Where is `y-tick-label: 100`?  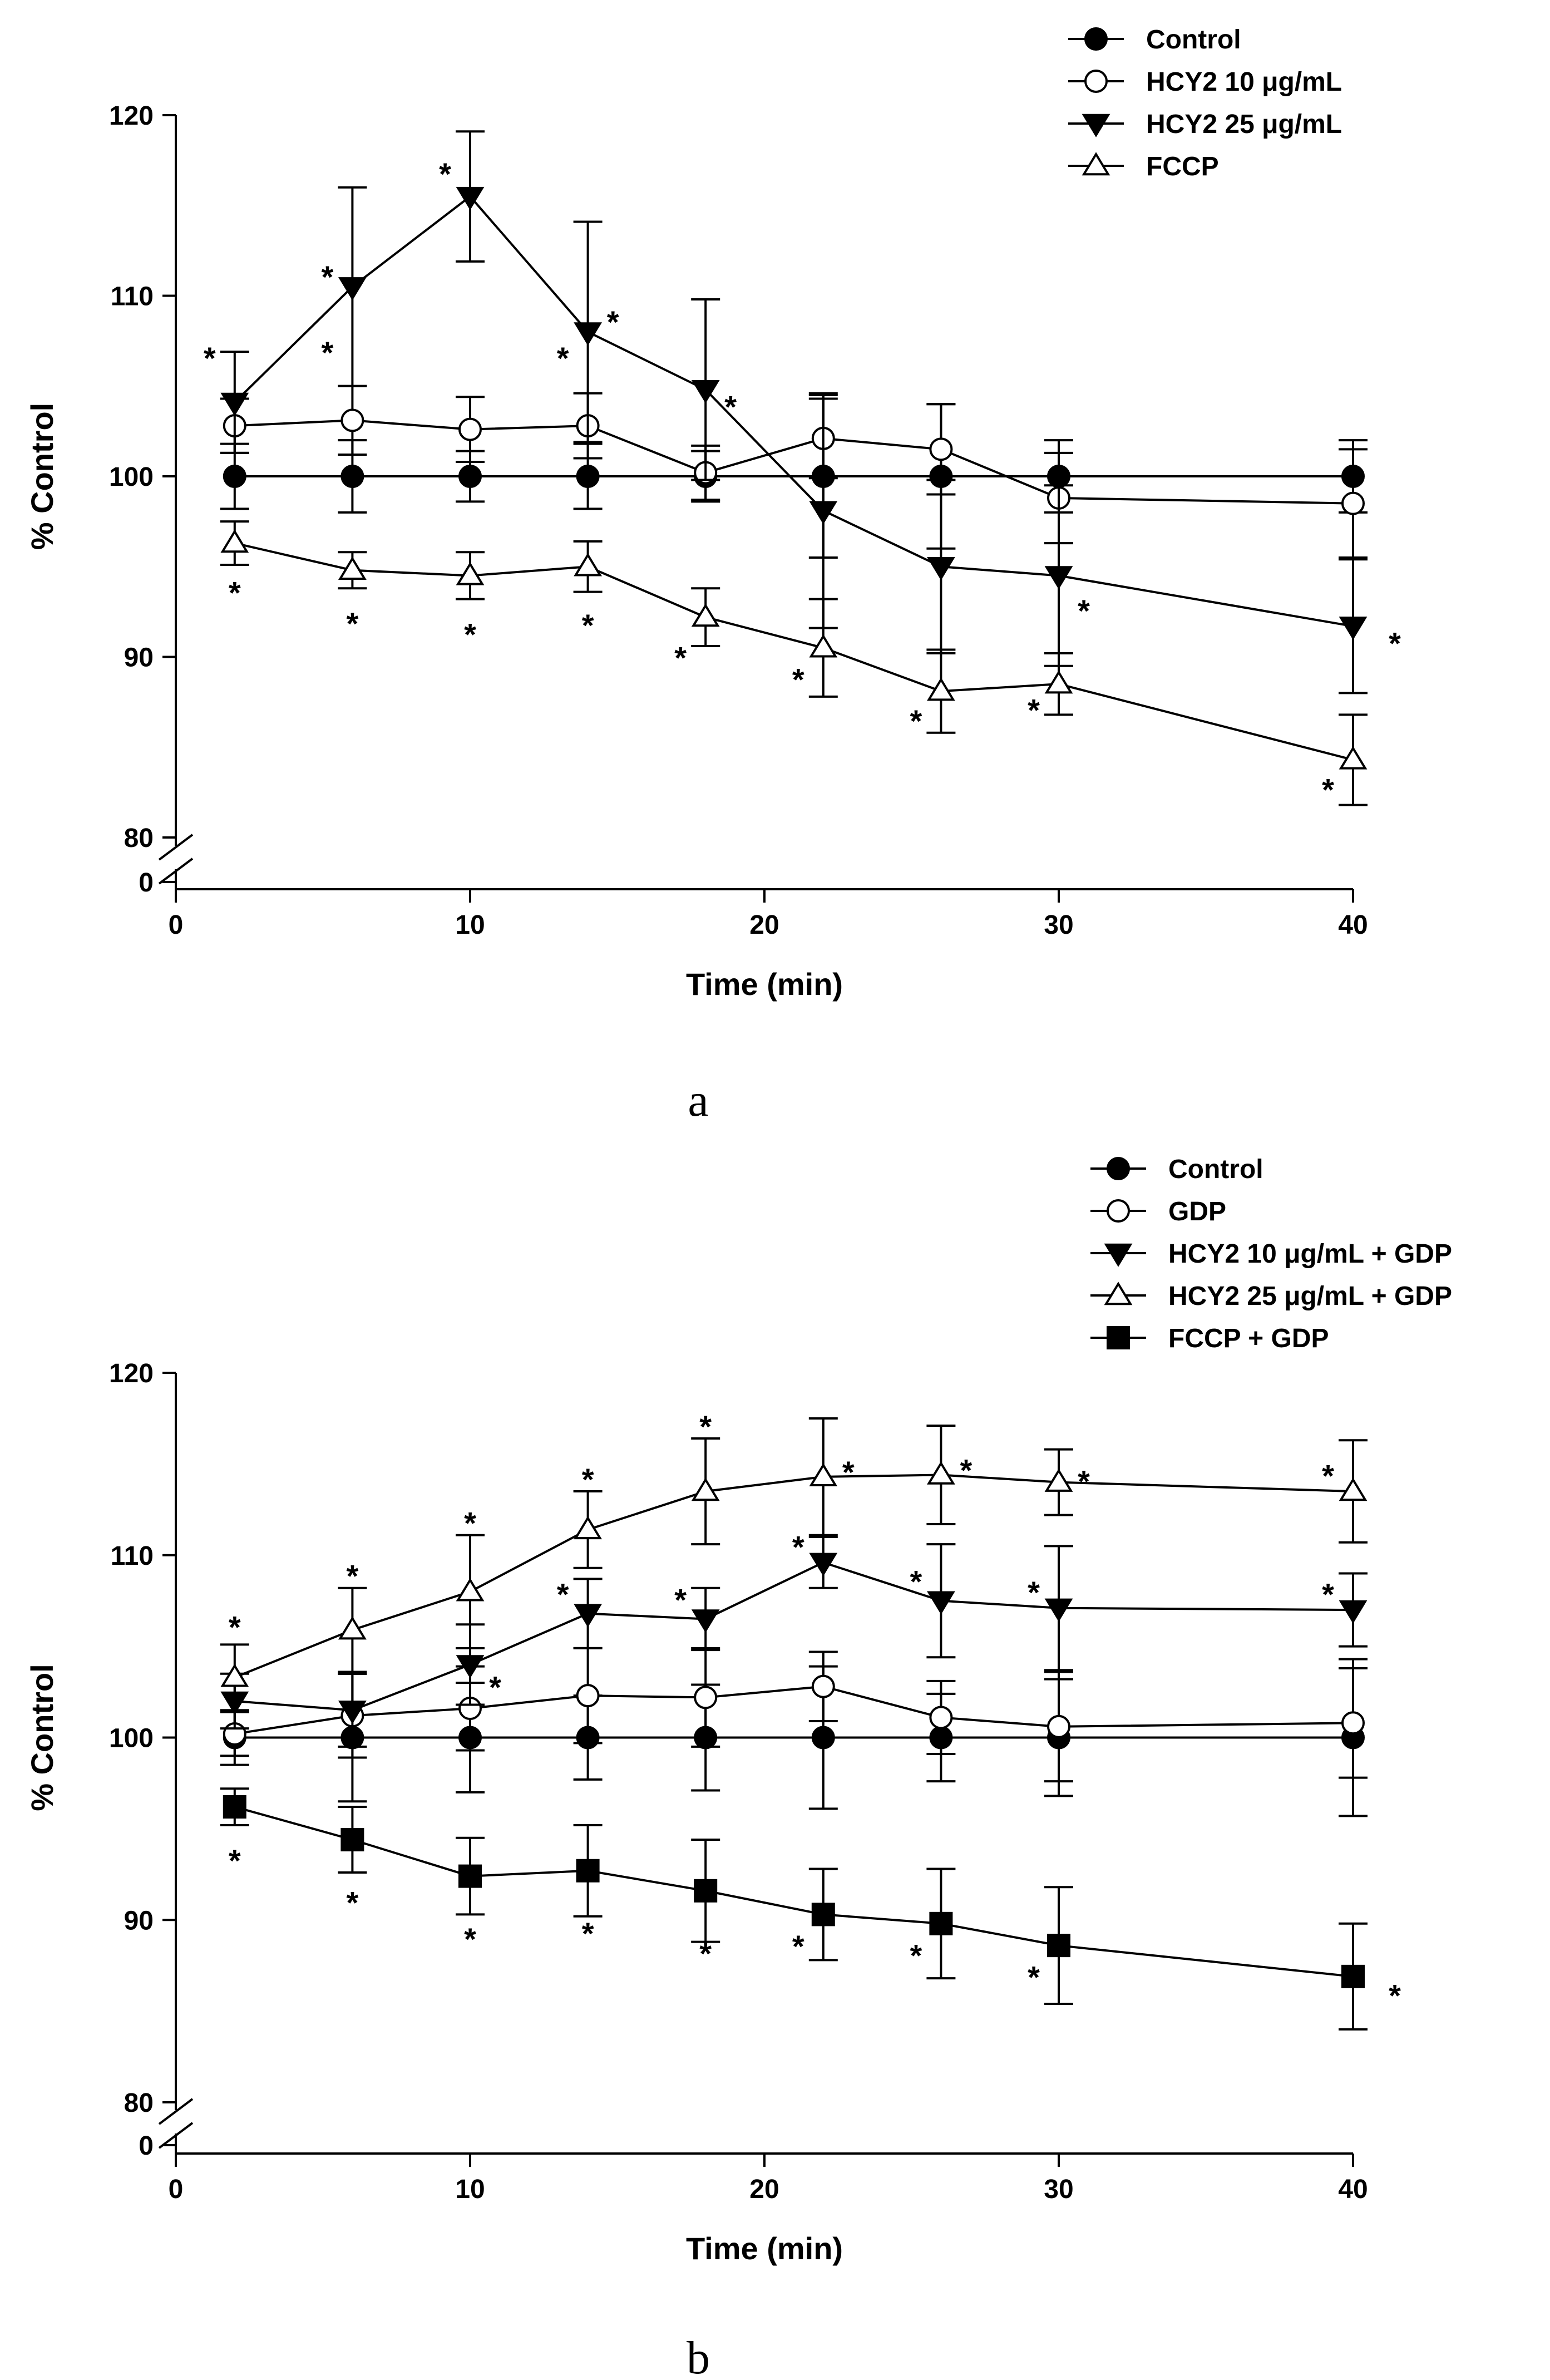
y-tick-label: 100 is located at coordinates (131, 477).